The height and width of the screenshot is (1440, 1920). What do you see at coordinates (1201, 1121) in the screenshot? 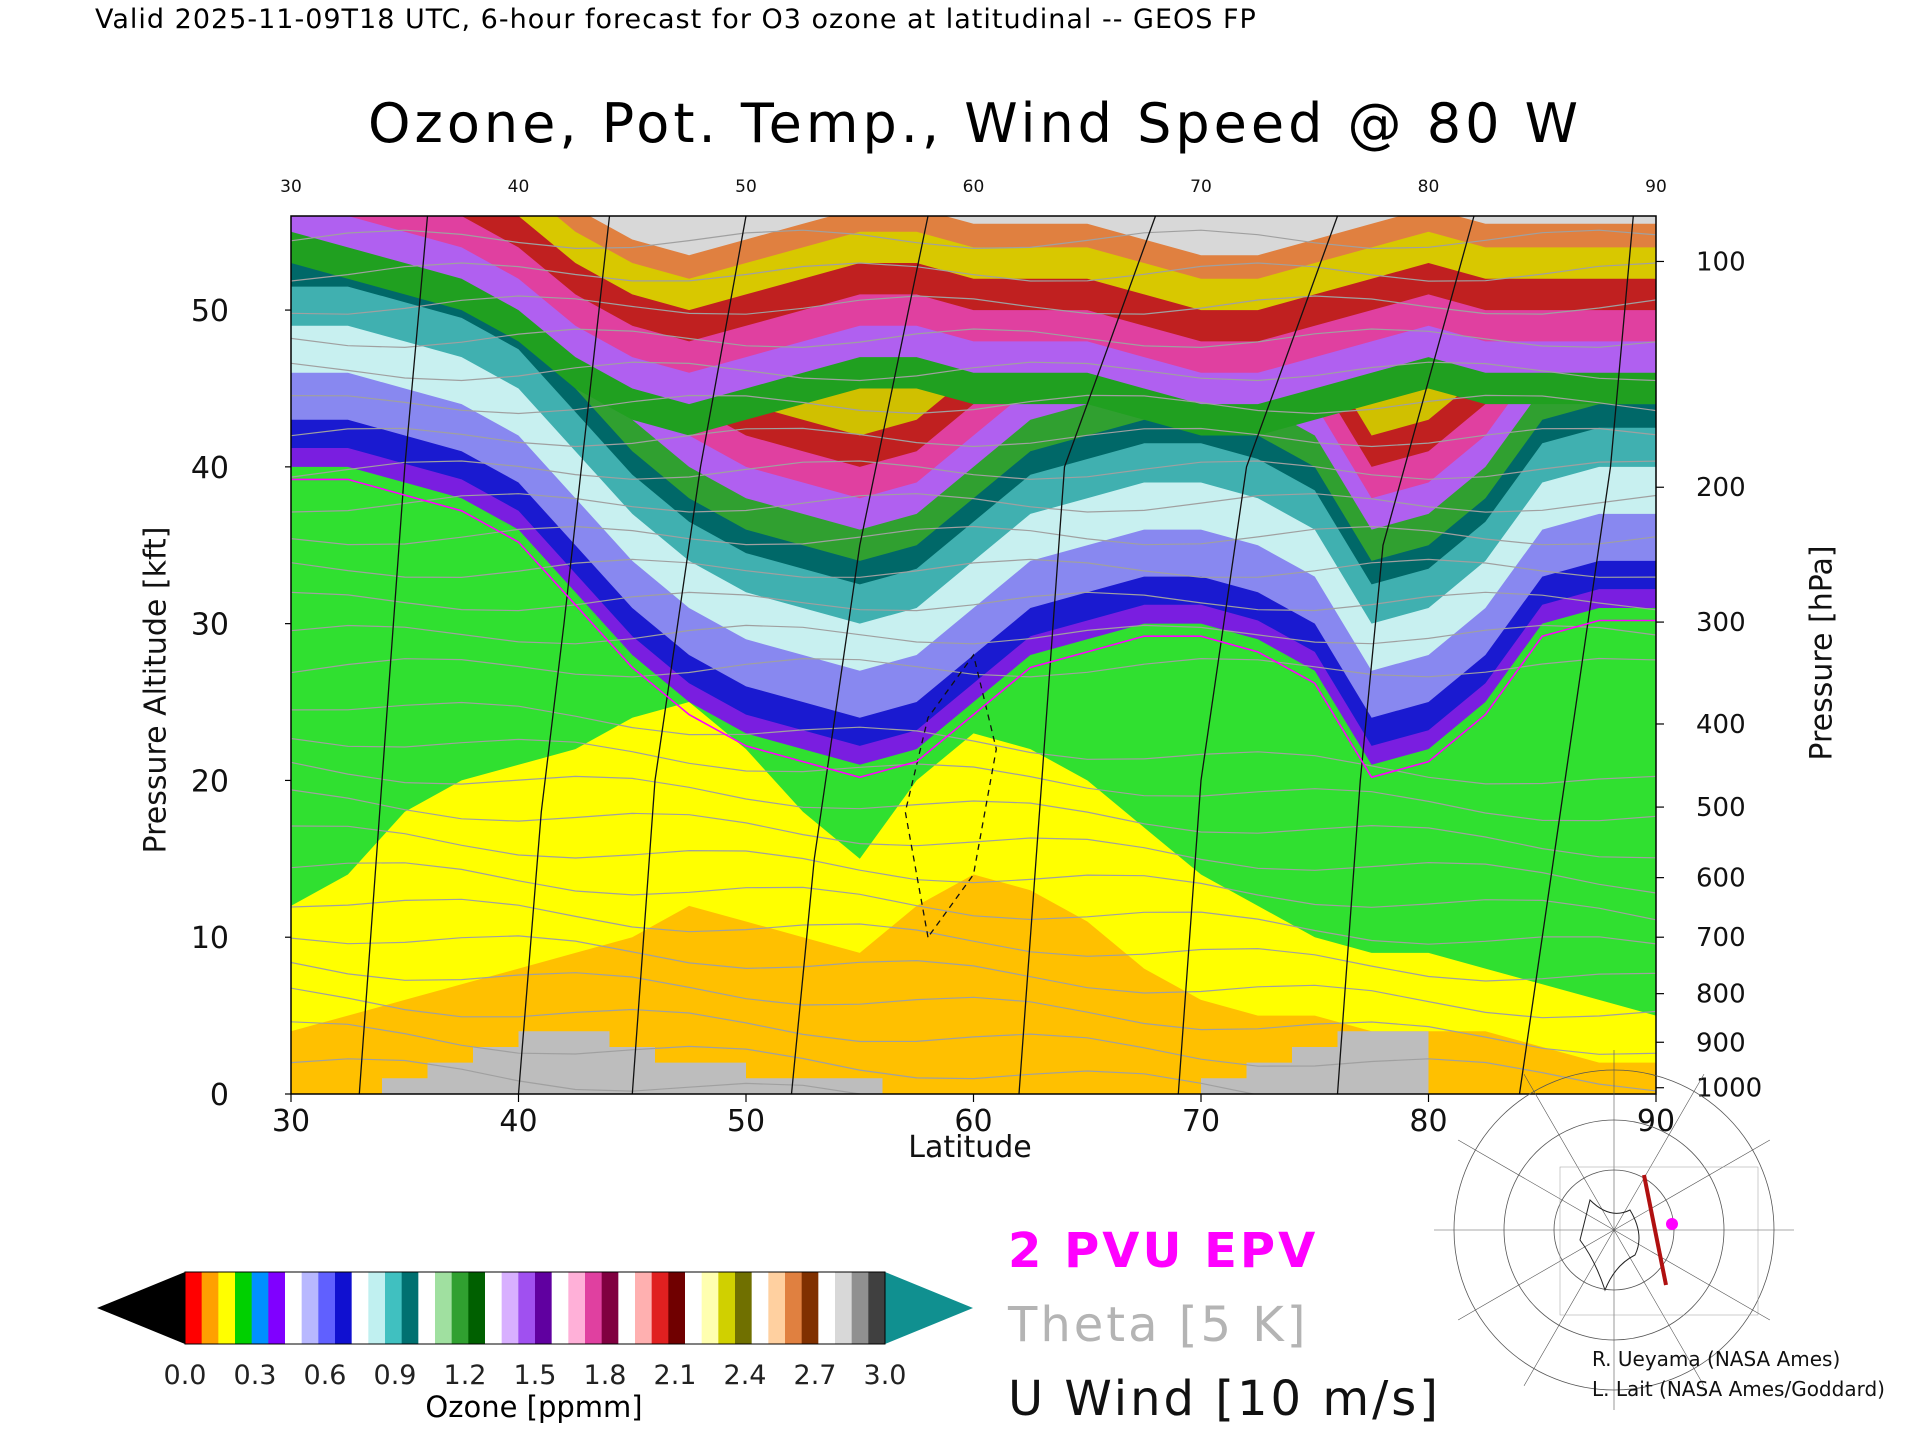
I see `x-tick-label: 70` at bounding box center [1201, 1121].